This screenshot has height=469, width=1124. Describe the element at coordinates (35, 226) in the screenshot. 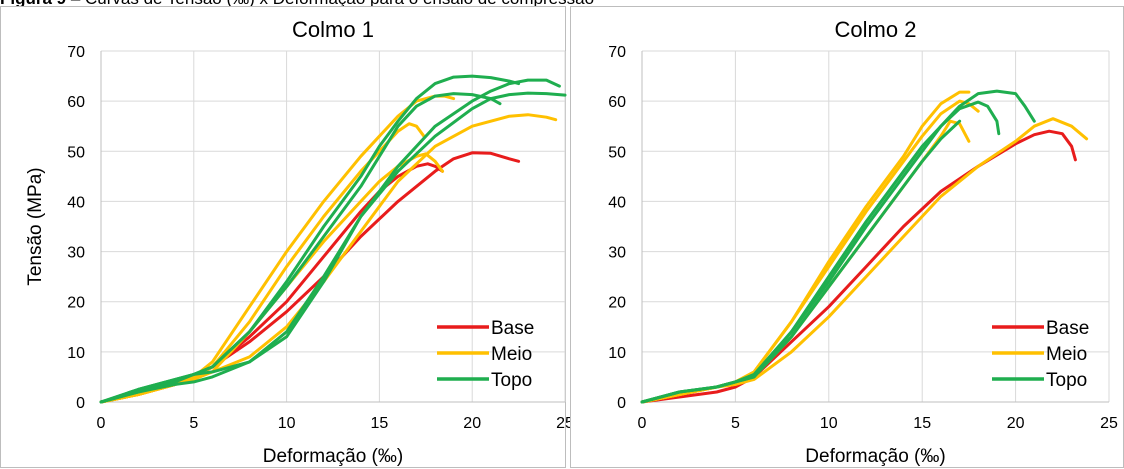

I see `y-axis-label: Tensão (MPa)` at that location.